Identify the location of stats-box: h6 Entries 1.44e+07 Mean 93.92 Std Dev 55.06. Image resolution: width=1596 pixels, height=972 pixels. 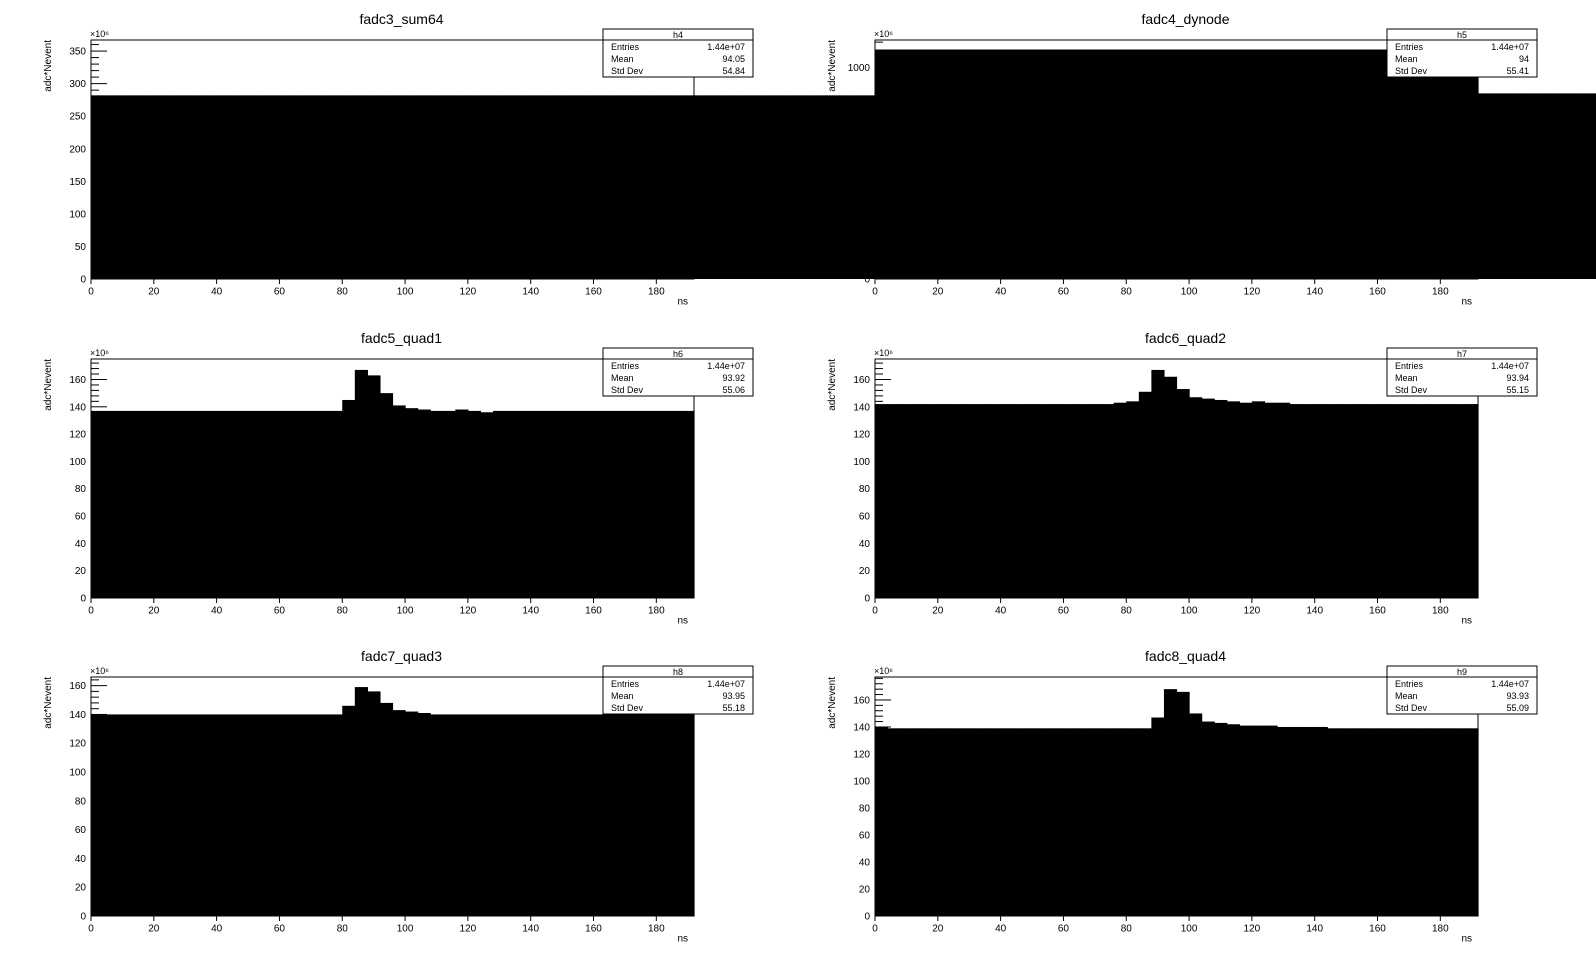
(678, 372).